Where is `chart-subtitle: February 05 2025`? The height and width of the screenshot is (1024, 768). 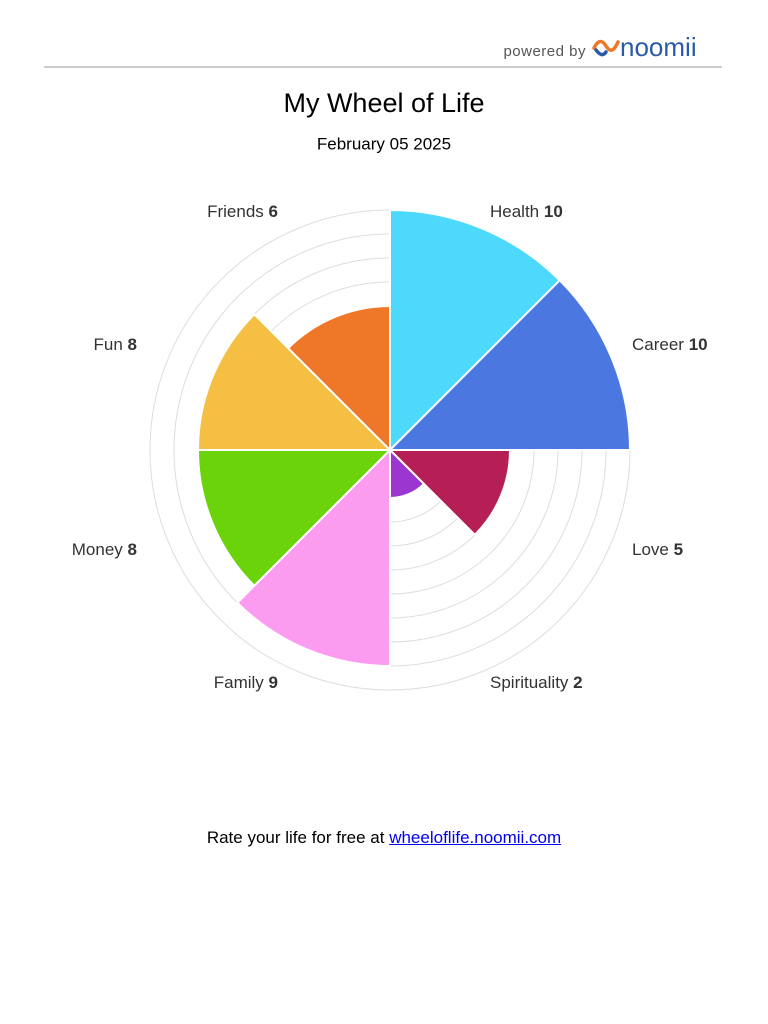
chart-subtitle: February 05 2025 is located at coordinates (384, 143).